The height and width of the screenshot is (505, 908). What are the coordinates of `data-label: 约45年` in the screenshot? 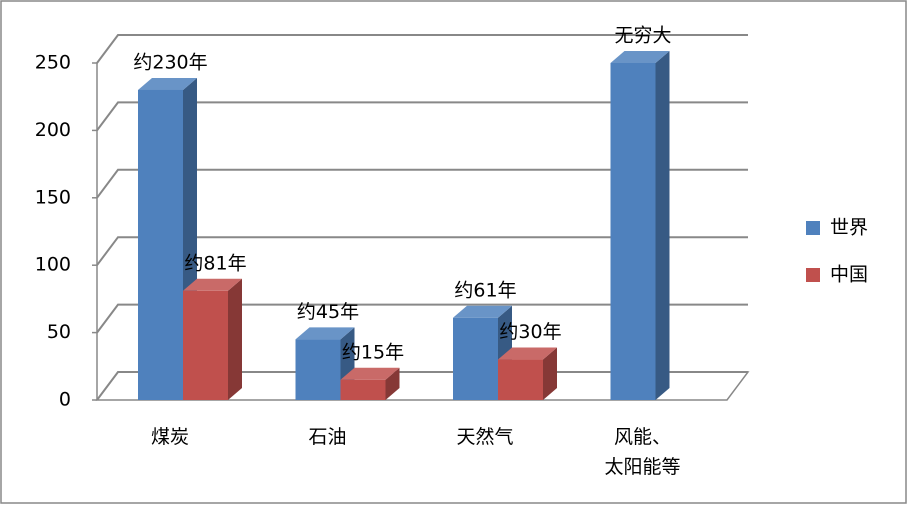 It's located at (328, 312).